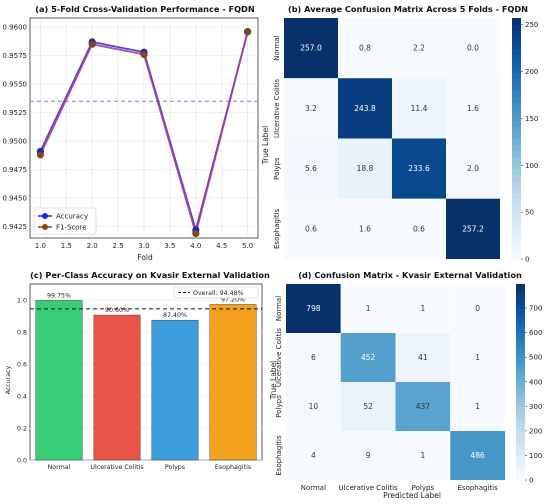  What do you see at coordinates (15, 227) in the screenshot?
I see `panel-a-y-tick-label: 0.9425` at bounding box center [15, 227].